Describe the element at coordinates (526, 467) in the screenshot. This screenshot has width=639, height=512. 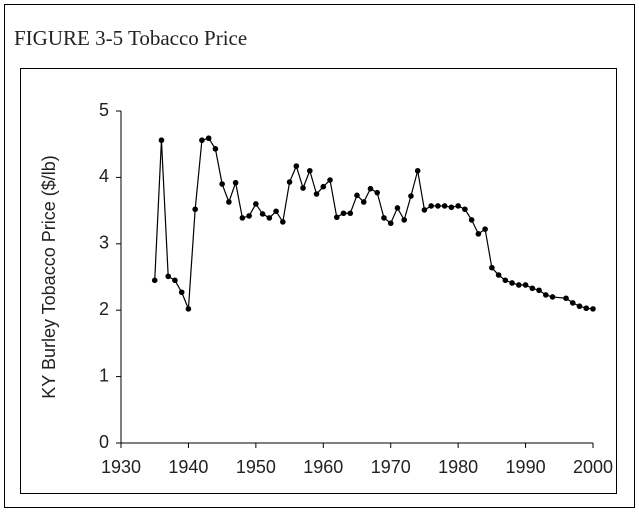
I see `x-tick-label: 1990` at that location.